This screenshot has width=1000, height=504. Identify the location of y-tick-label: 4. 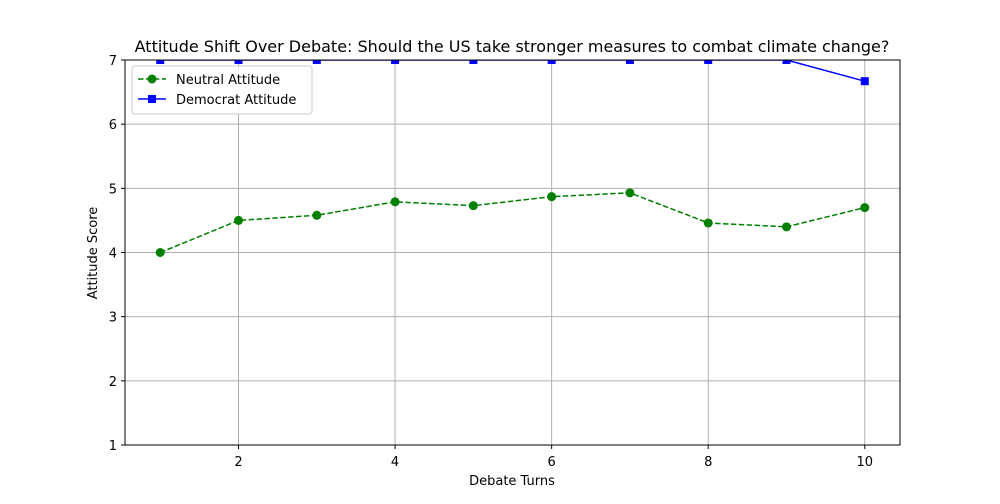
(113, 254).